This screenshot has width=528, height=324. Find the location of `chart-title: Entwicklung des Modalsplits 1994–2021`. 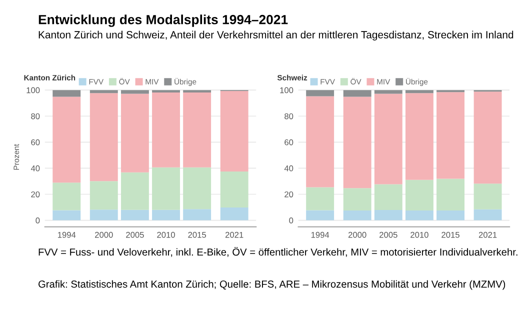

chart-title: Entwicklung des Modalsplits 1994–2021 is located at coordinates (163, 20).